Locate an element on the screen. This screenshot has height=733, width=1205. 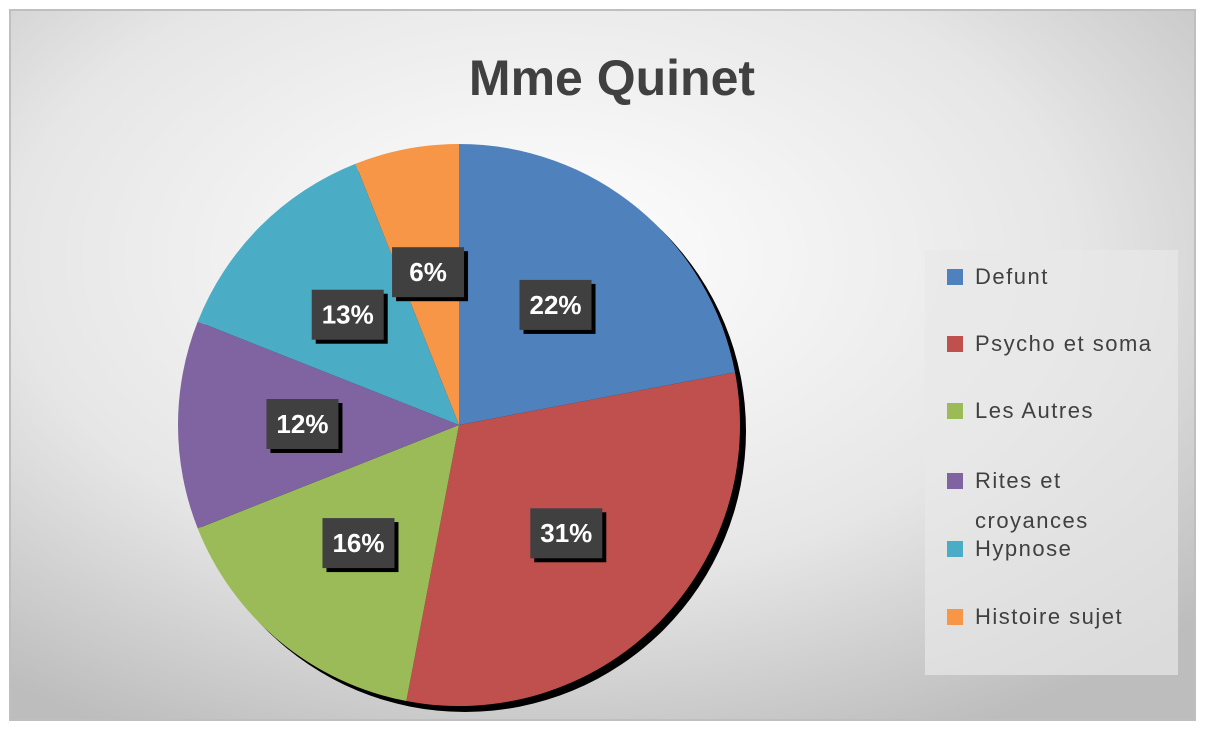
legend-box is located at coordinates (1051, 462).